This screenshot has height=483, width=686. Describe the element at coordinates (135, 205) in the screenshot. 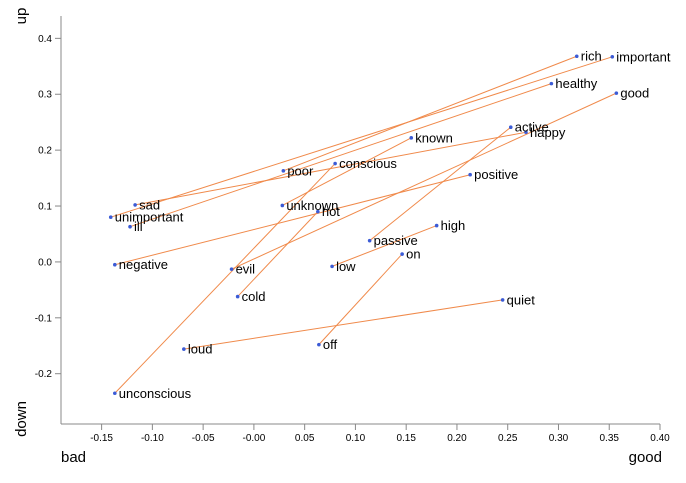

I see `point-sad` at that location.